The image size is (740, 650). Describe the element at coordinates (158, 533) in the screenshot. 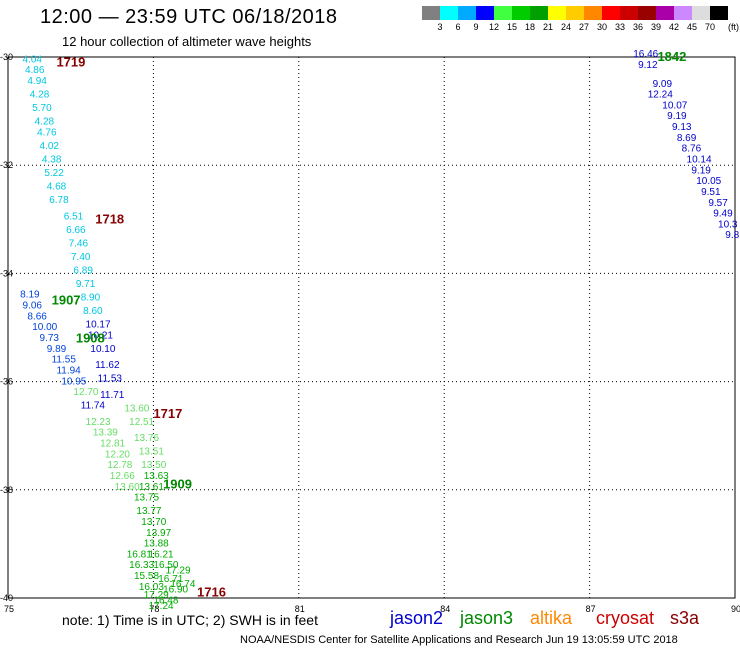

I see `swh-value: 13.97` at that location.